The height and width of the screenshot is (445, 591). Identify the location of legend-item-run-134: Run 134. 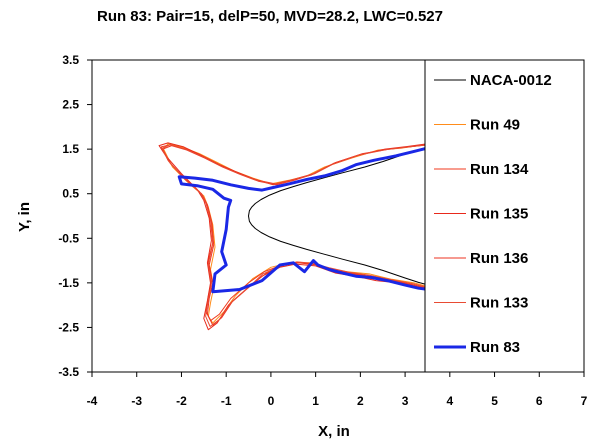
(481, 169).